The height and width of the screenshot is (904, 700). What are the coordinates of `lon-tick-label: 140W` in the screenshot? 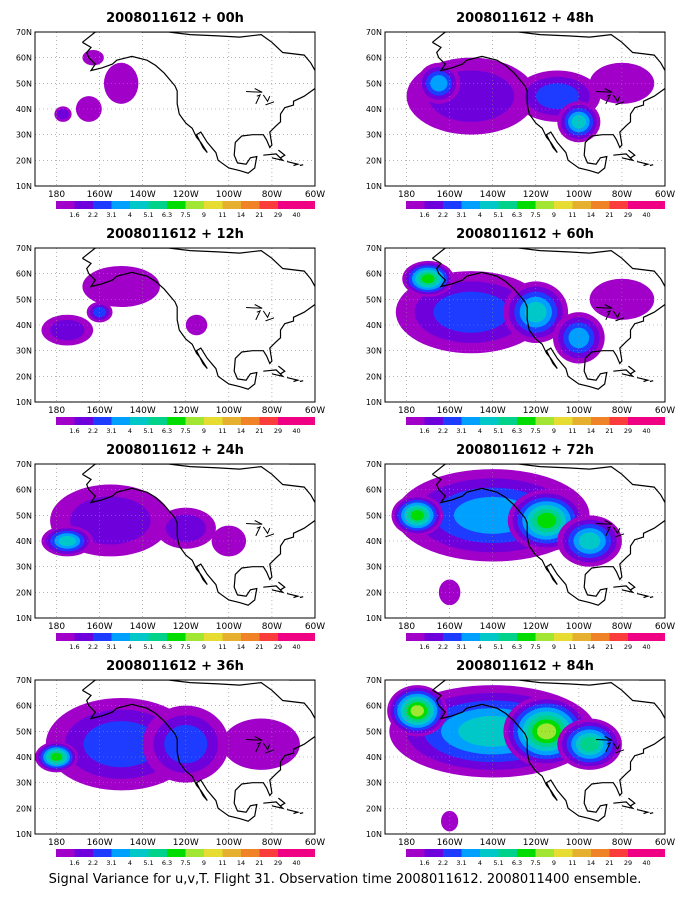 It's located at (143, 411).